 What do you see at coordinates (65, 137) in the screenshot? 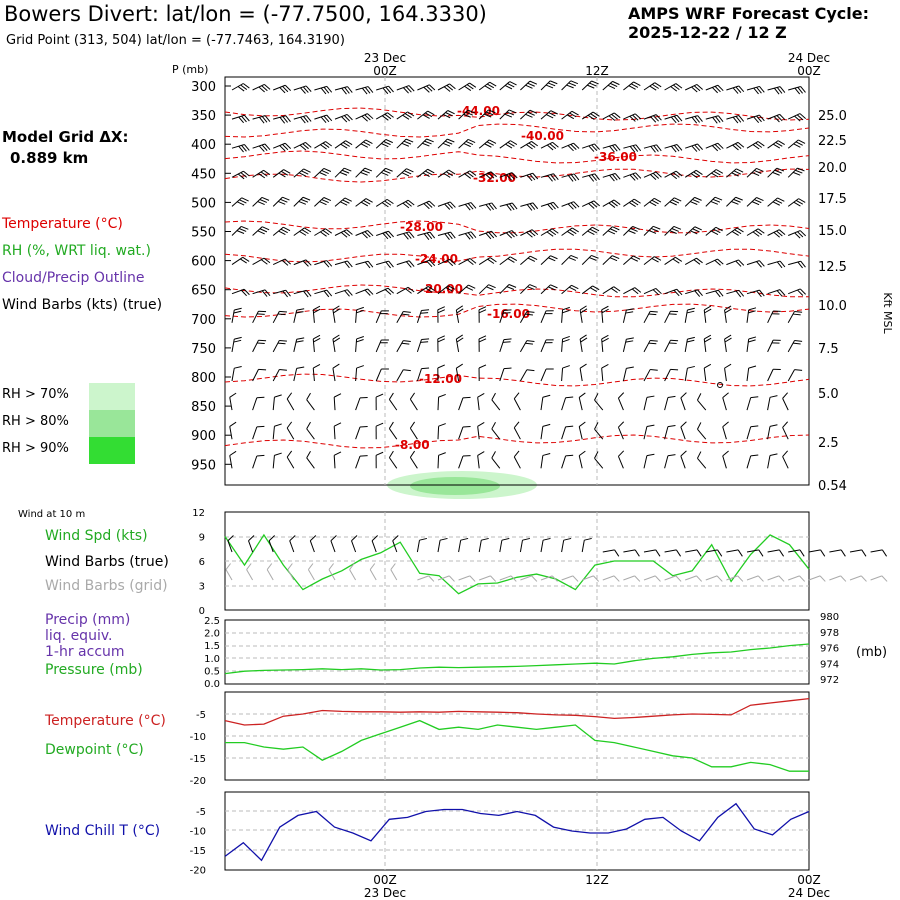
I see `grid-dx-label: Model Grid ΔX:` at bounding box center [65, 137].